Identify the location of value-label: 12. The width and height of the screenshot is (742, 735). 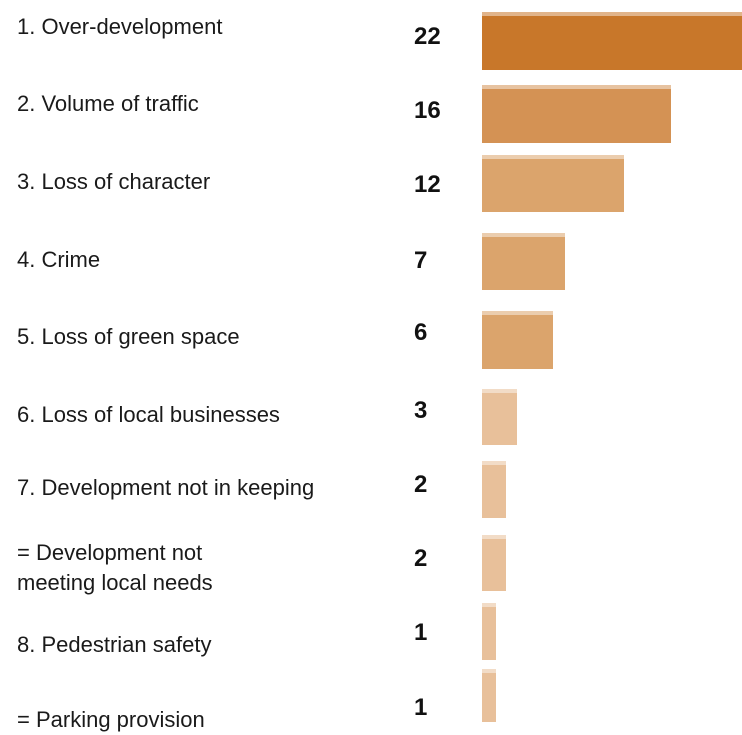
(427, 184).